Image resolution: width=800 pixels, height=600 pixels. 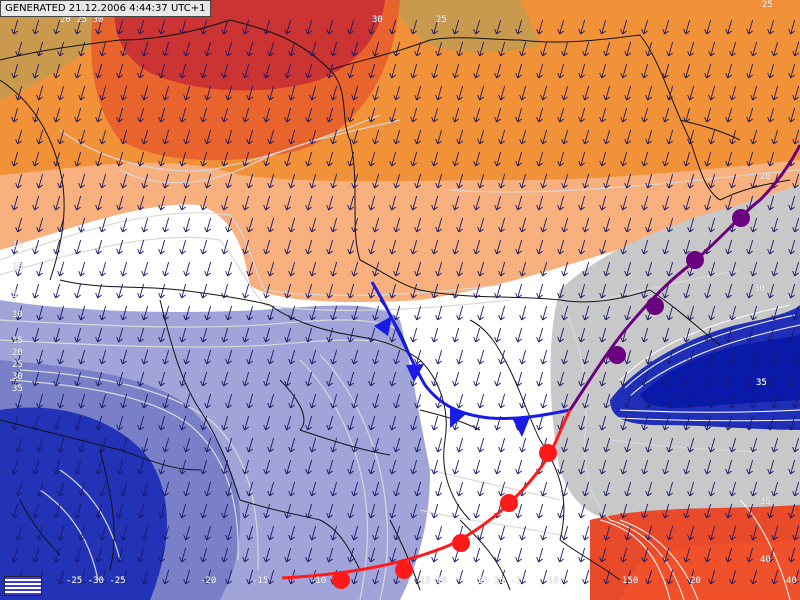 What do you see at coordinates (17, 377) in the screenshot?
I see `isoline-label: 30` at bounding box center [17, 377].